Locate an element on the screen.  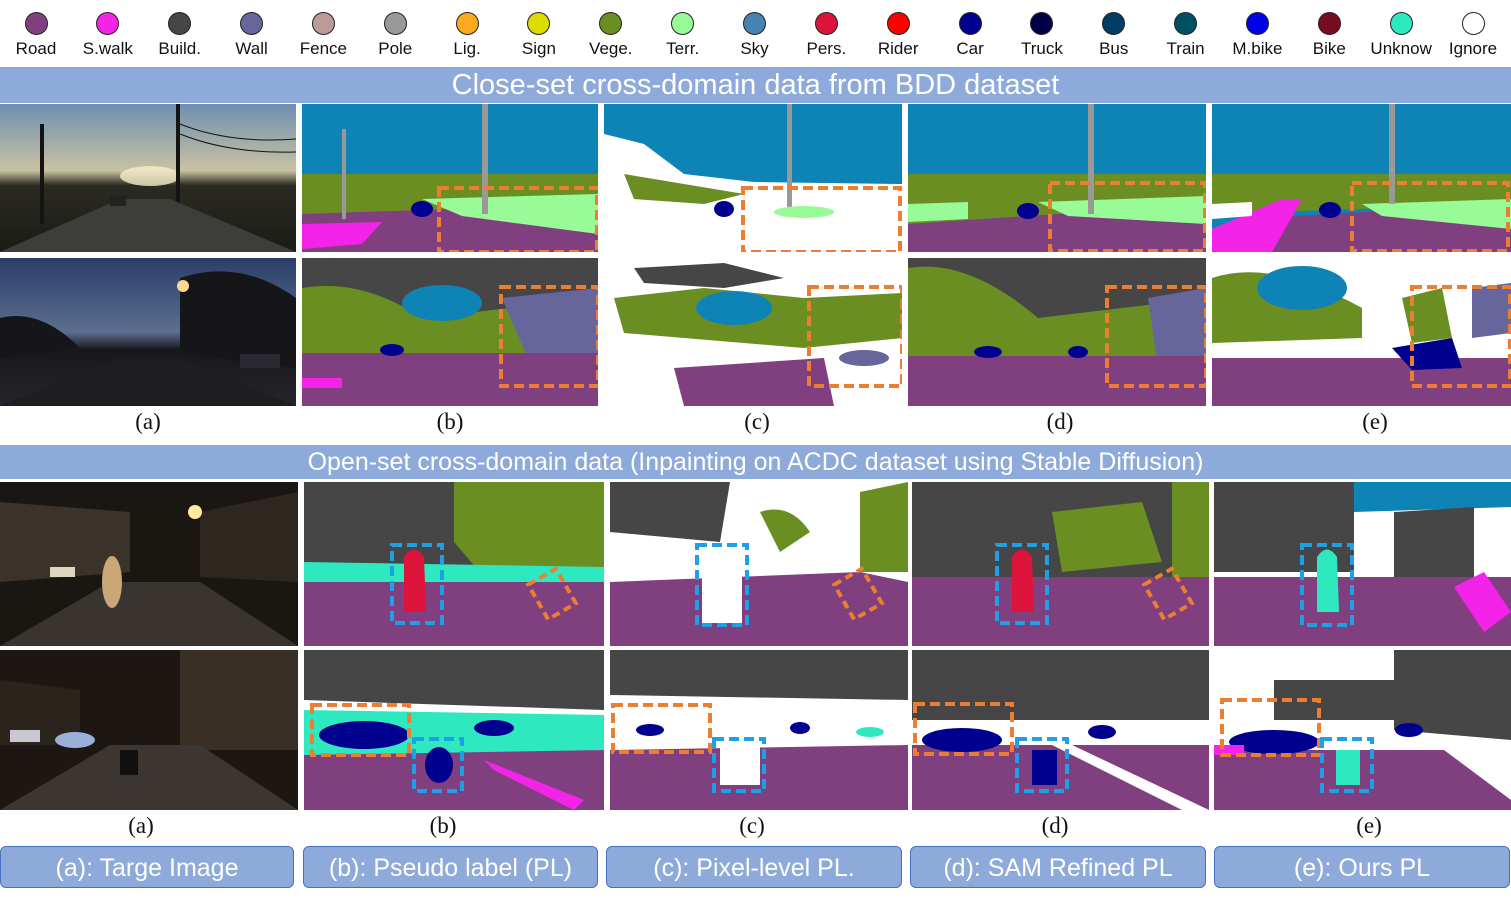
legend-label: Fence is located at coordinates (323, 48).